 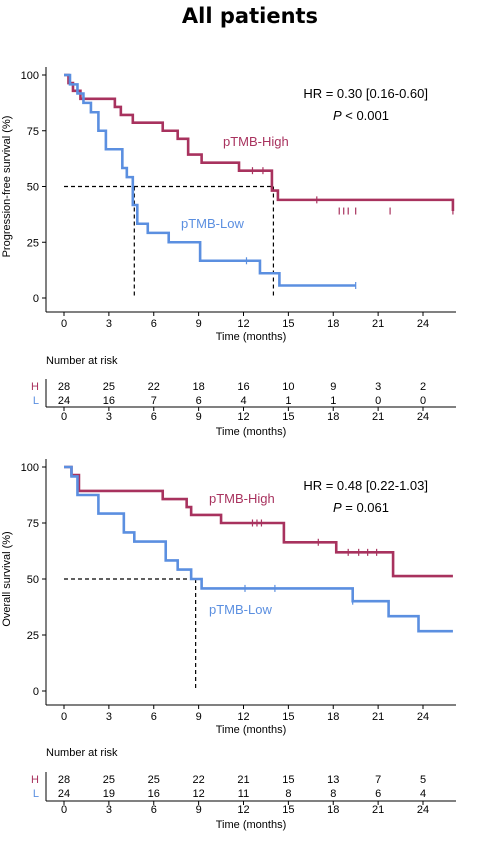 What do you see at coordinates (365, 485) in the screenshot?
I see `hazard-ratio-text: HR = 0.48 [0.22-1.03]` at bounding box center [365, 485].